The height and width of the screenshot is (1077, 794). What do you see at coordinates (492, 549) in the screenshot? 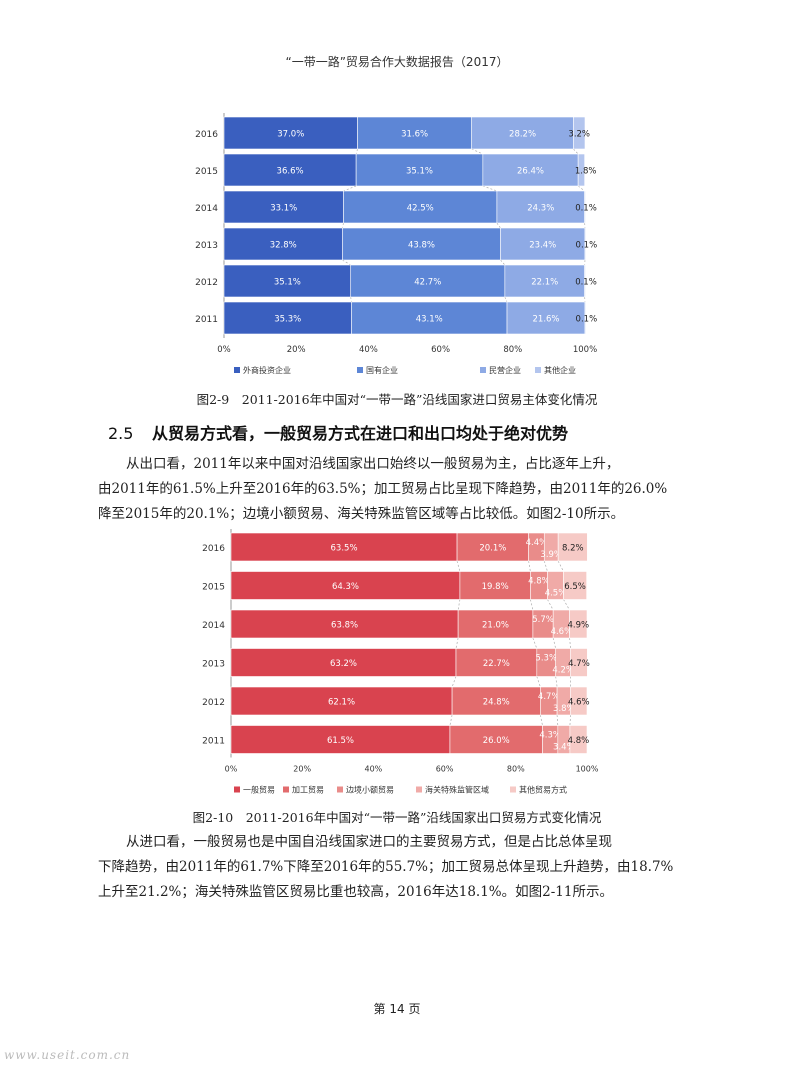
I see `data-label: 20.1%` at bounding box center [492, 549].